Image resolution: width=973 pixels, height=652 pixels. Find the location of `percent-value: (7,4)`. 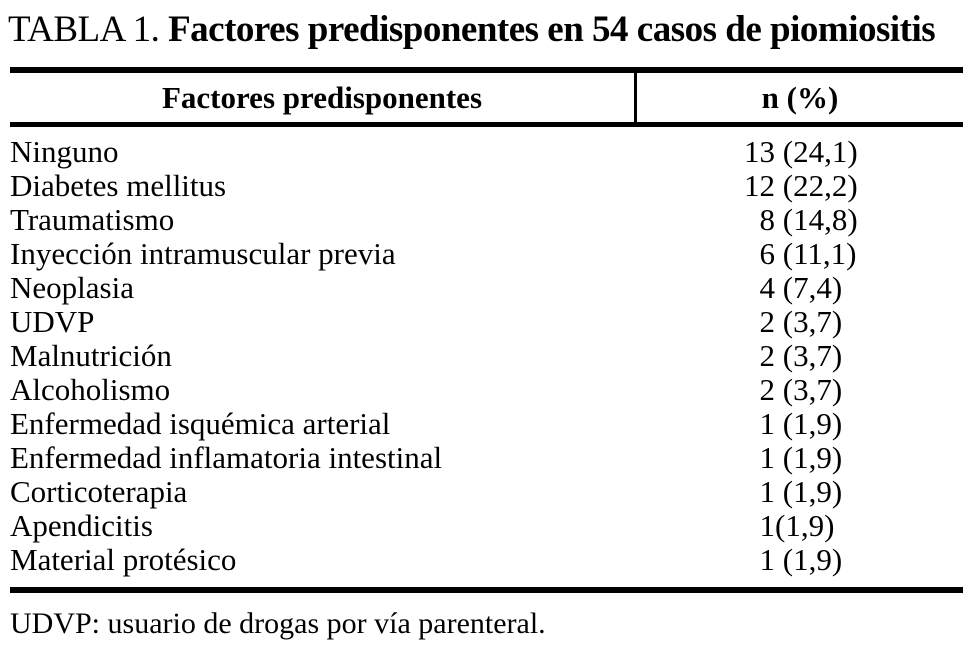

percent-value: (7,4) is located at coordinates (809, 287).